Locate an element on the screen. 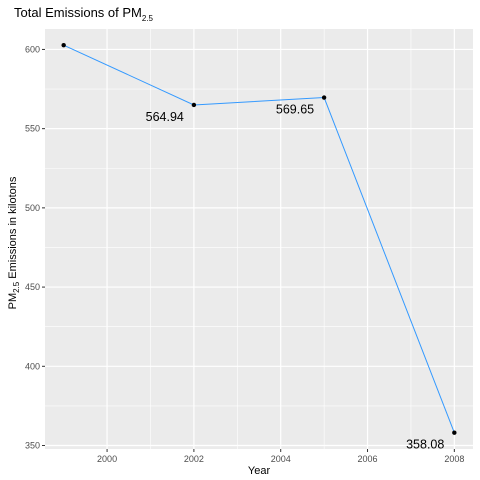 The height and width of the screenshot is (480, 480). y-tick-label: 450 is located at coordinates (32, 287).